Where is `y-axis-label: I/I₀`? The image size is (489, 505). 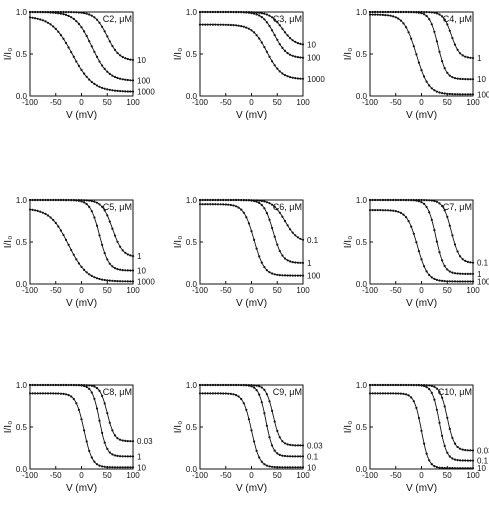 y-axis-label: I/I₀ is located at coordinates (178, 427).